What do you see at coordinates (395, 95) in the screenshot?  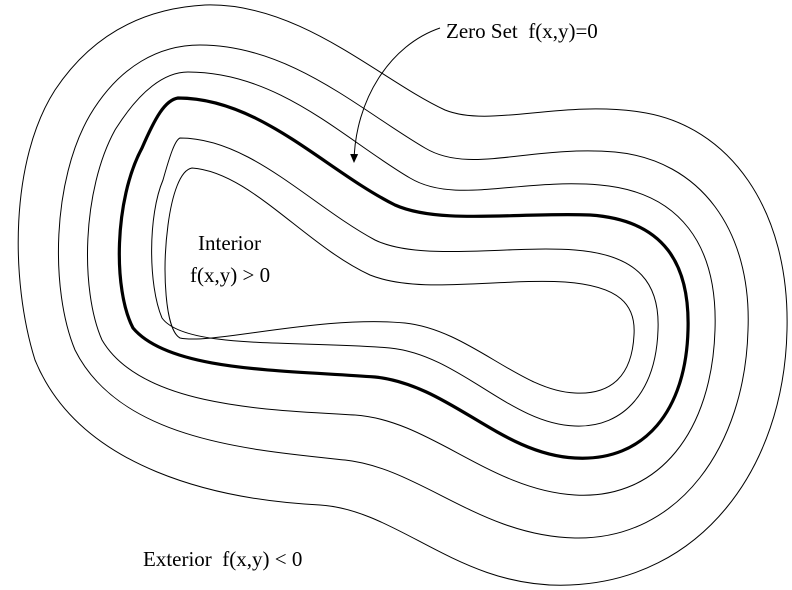 I see `zero-set-pointer-arrow` at bounding box center [395, 95].